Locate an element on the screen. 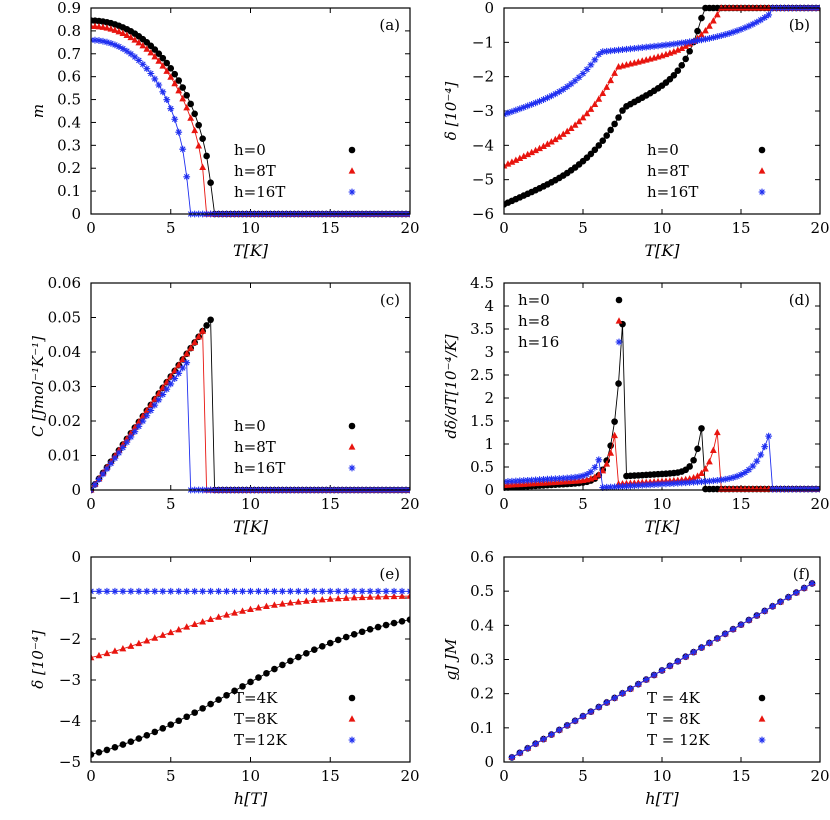  y-tick-label: −4 is located at coordinates (483, 145).